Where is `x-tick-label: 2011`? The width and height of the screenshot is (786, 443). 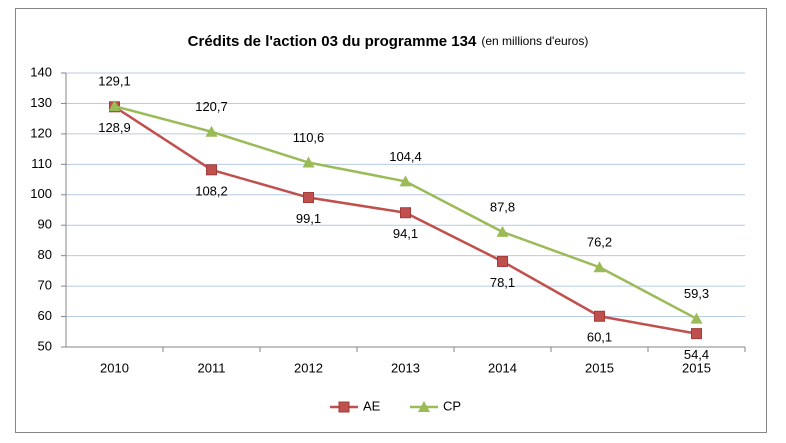
x-tick-label: 2011 is located at coordinates (212, 367).